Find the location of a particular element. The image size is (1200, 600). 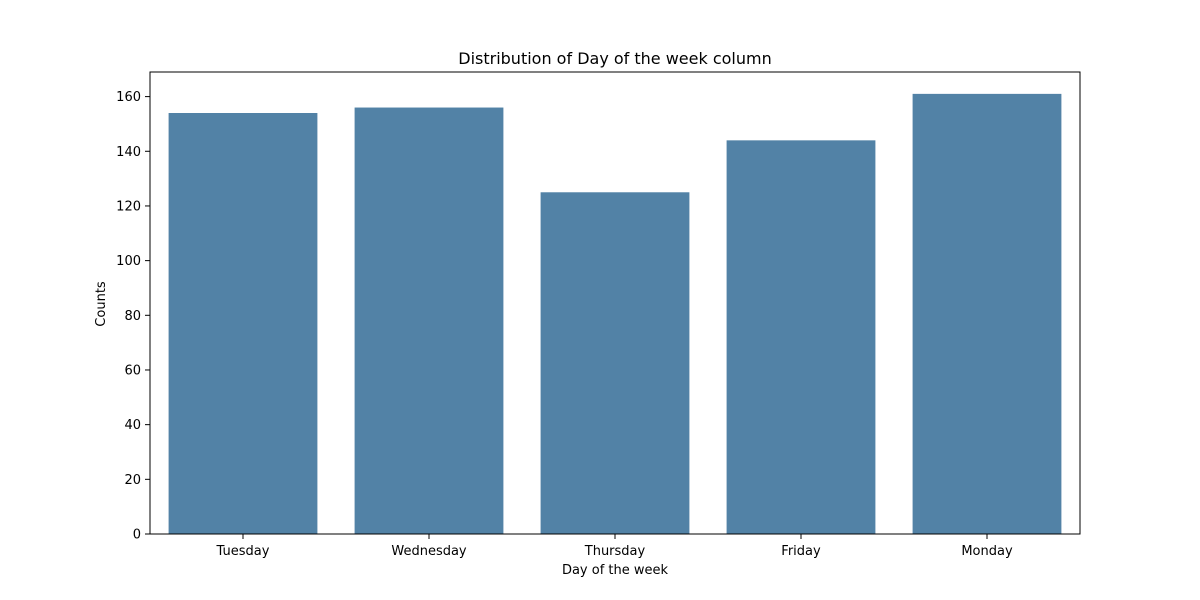

y-tick-label: 20 is located at coordinates (132, 480).